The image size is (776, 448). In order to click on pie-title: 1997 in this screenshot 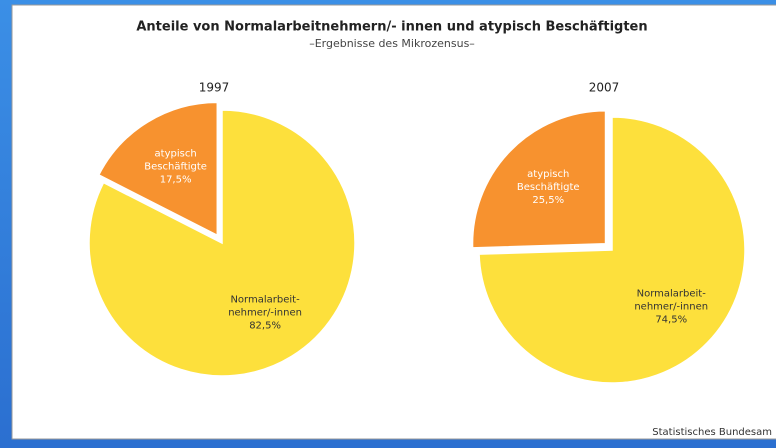, I will do `click(214, 88)`.